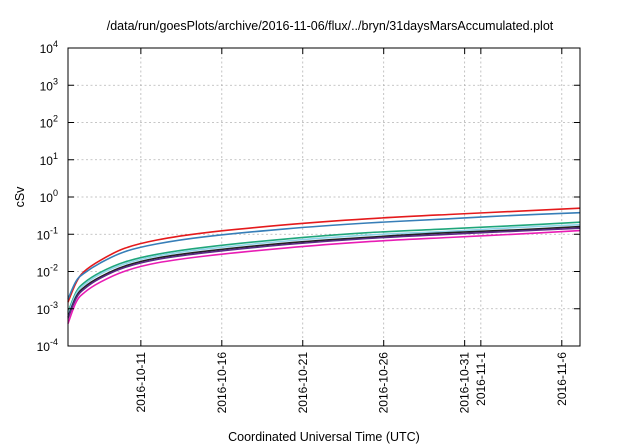 This screenshot has width=640, height=448. I want to click on x-tick-label: 2016-10-16, so click(222, 383).